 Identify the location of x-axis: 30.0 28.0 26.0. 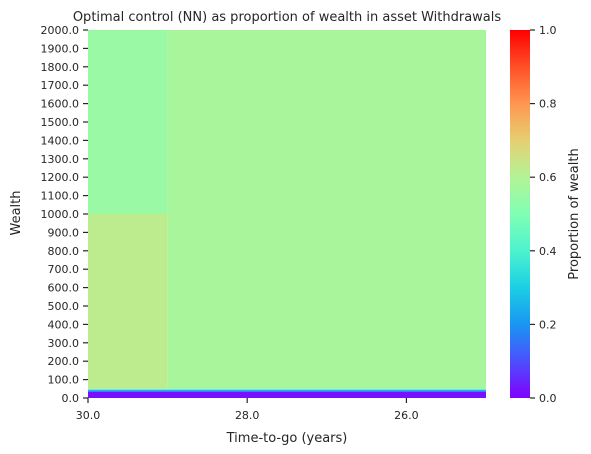
(247, 410).